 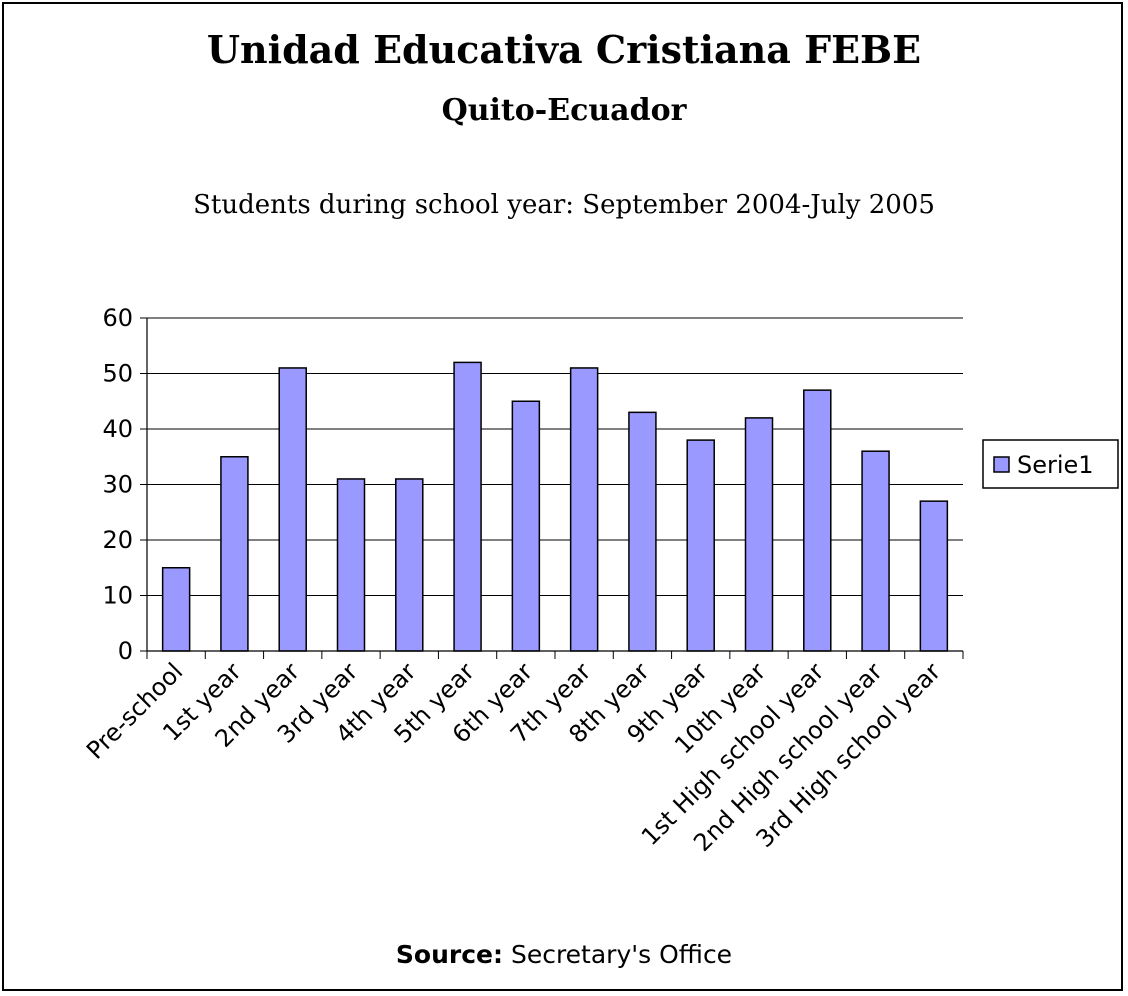 What do you see at coordinates (117, 374) in the screenshot?
I see `y-tick-label: 50` at bounding box center [117, 374].